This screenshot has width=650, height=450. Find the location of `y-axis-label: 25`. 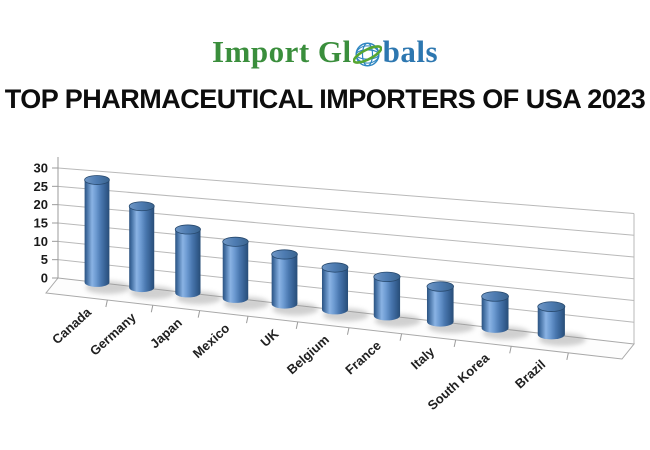

y-axis-label: 25 is located at coordinates (41, 186).